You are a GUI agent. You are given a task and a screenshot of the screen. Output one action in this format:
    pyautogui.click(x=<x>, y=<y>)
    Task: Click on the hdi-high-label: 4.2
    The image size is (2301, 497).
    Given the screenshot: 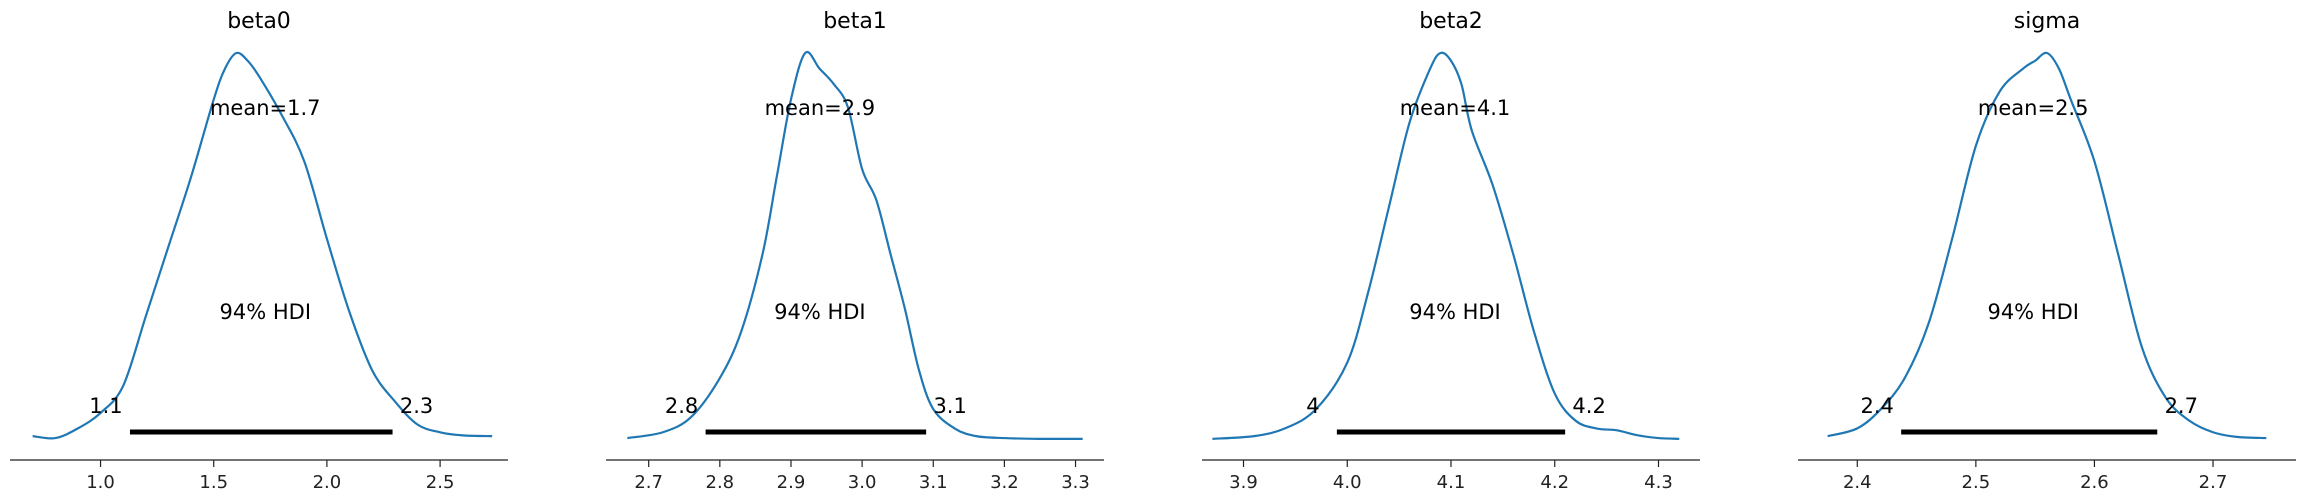 What is the action you would take?
    pyautogui.click(x=1588, y=406)
    